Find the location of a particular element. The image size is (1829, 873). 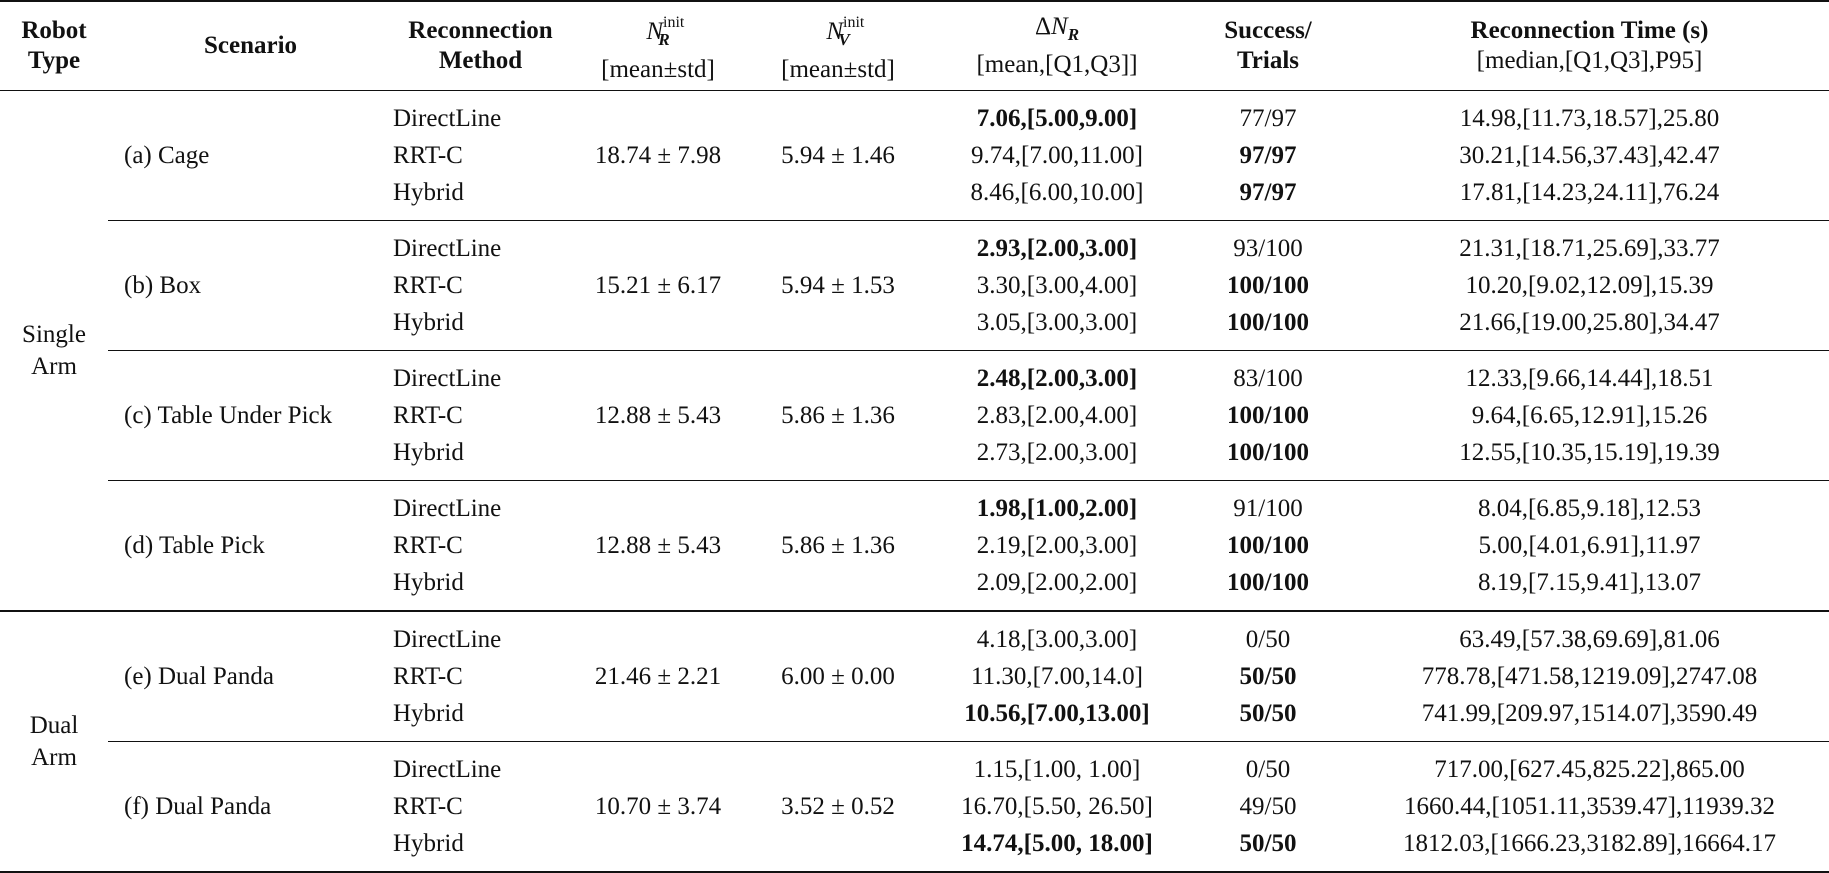

header-scenario: Scenario is located at coordinates (250, 46).